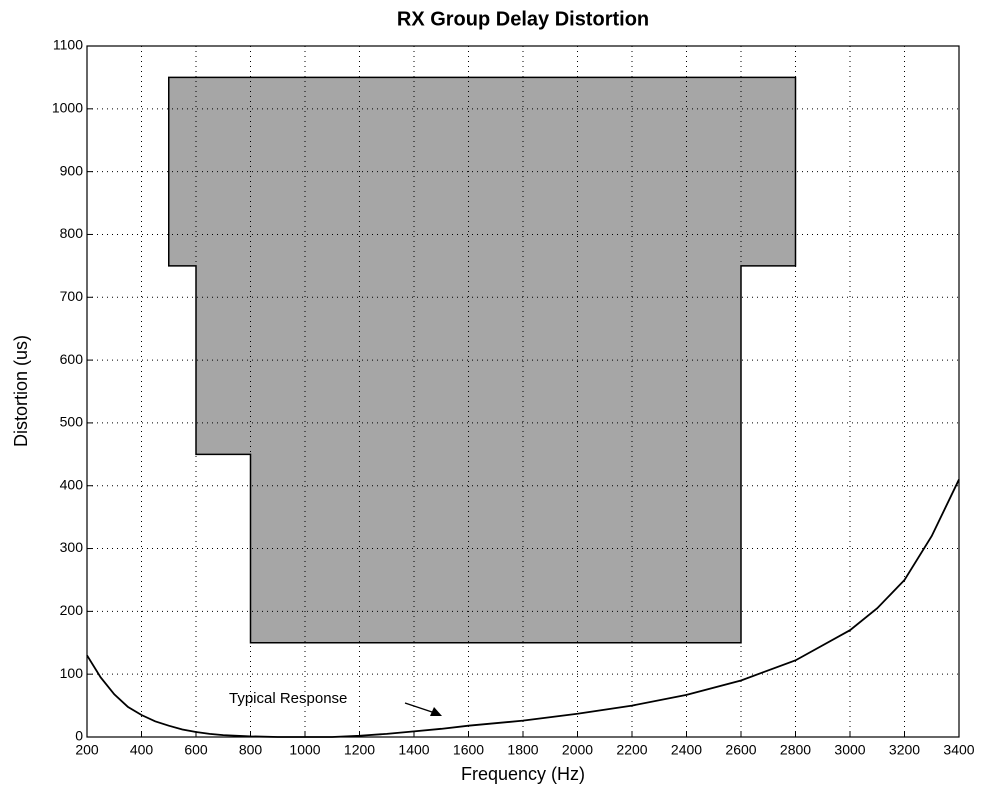 The width and height of the screenshot is (985, 798). What do you see at coordinates (67, 108) in the screenshot?
I see `y-tick-label: 1000` at bounding box center [67, 108].